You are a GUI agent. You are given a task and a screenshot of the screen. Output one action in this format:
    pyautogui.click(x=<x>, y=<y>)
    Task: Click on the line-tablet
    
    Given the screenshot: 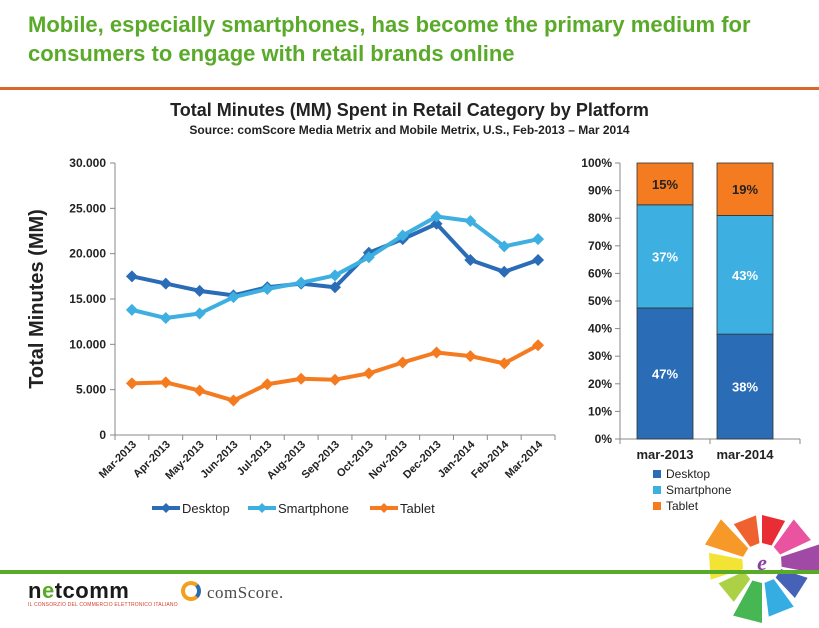 What is the action you would take?
    pyautogui.click(x=335, y=373)
    